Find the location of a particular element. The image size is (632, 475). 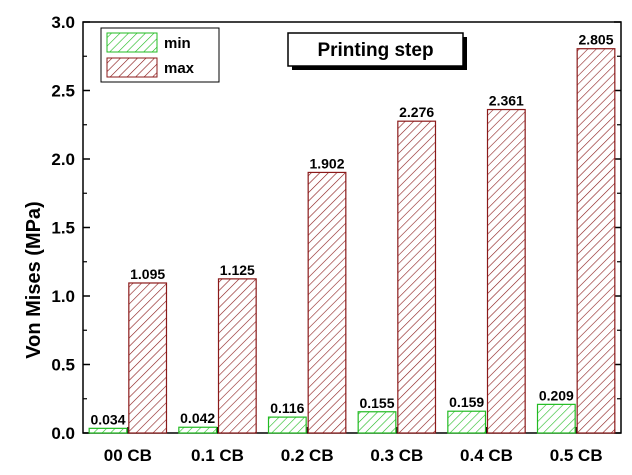

x-tick-label: 00 CB is located at coordinates (128, 455).